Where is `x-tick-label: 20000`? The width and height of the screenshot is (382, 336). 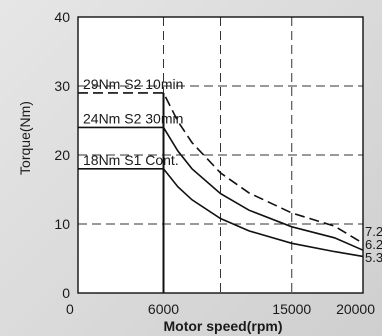
x-tick-label: 20000 is located at coordinates (355, 309).